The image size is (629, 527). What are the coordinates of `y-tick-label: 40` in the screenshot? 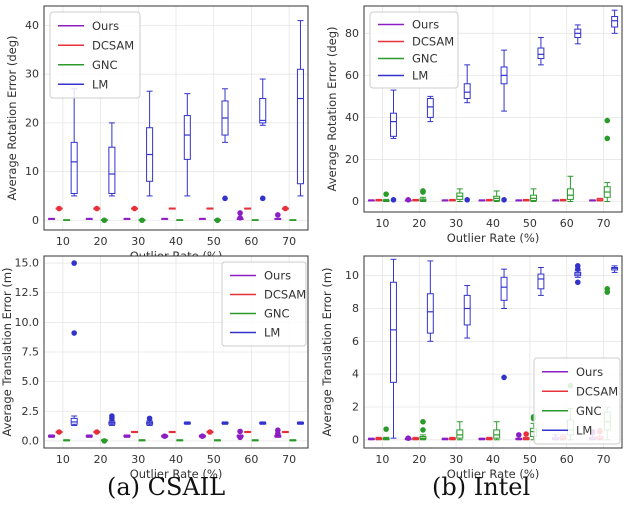 It's located at (32, 25).